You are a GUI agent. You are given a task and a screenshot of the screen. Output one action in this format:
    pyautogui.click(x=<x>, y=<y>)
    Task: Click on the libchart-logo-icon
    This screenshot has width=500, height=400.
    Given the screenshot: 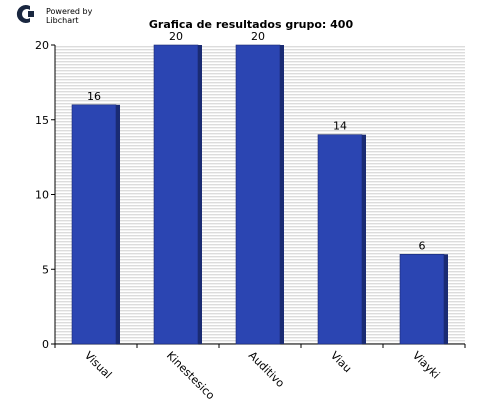 What is the action you would take?
    pyautogui.click(x=23, y=14)
    